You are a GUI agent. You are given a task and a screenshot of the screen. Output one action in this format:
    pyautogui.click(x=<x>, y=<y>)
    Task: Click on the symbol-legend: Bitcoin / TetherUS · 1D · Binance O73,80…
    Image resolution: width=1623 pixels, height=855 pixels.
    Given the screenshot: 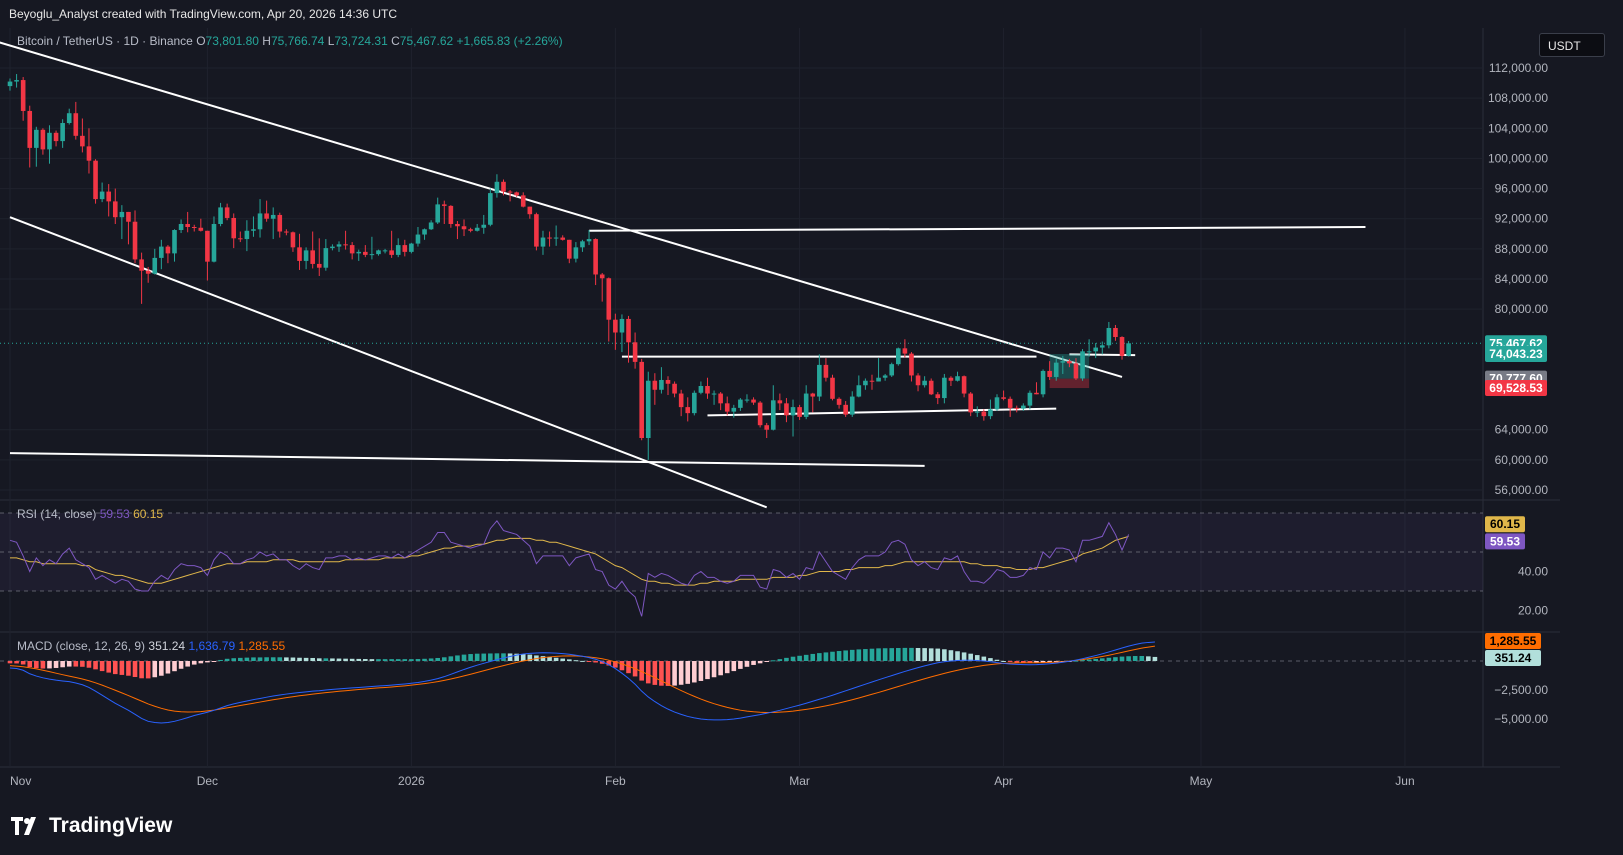 What is the action you would take?
    pyautogui.click(x=290, y=41)
    